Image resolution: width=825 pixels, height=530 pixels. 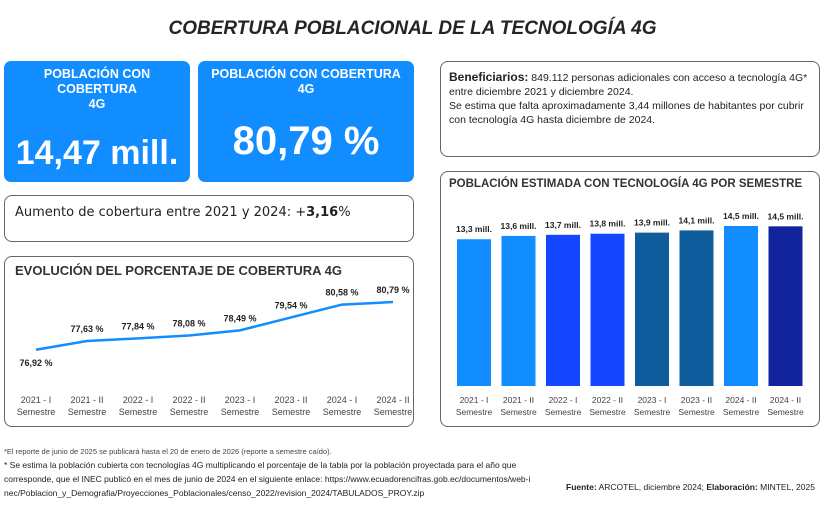 What do you see at coordinates (322, 212) in the screenshot?
I see `growth-value: 3,16` at bounding box center [322, 212].